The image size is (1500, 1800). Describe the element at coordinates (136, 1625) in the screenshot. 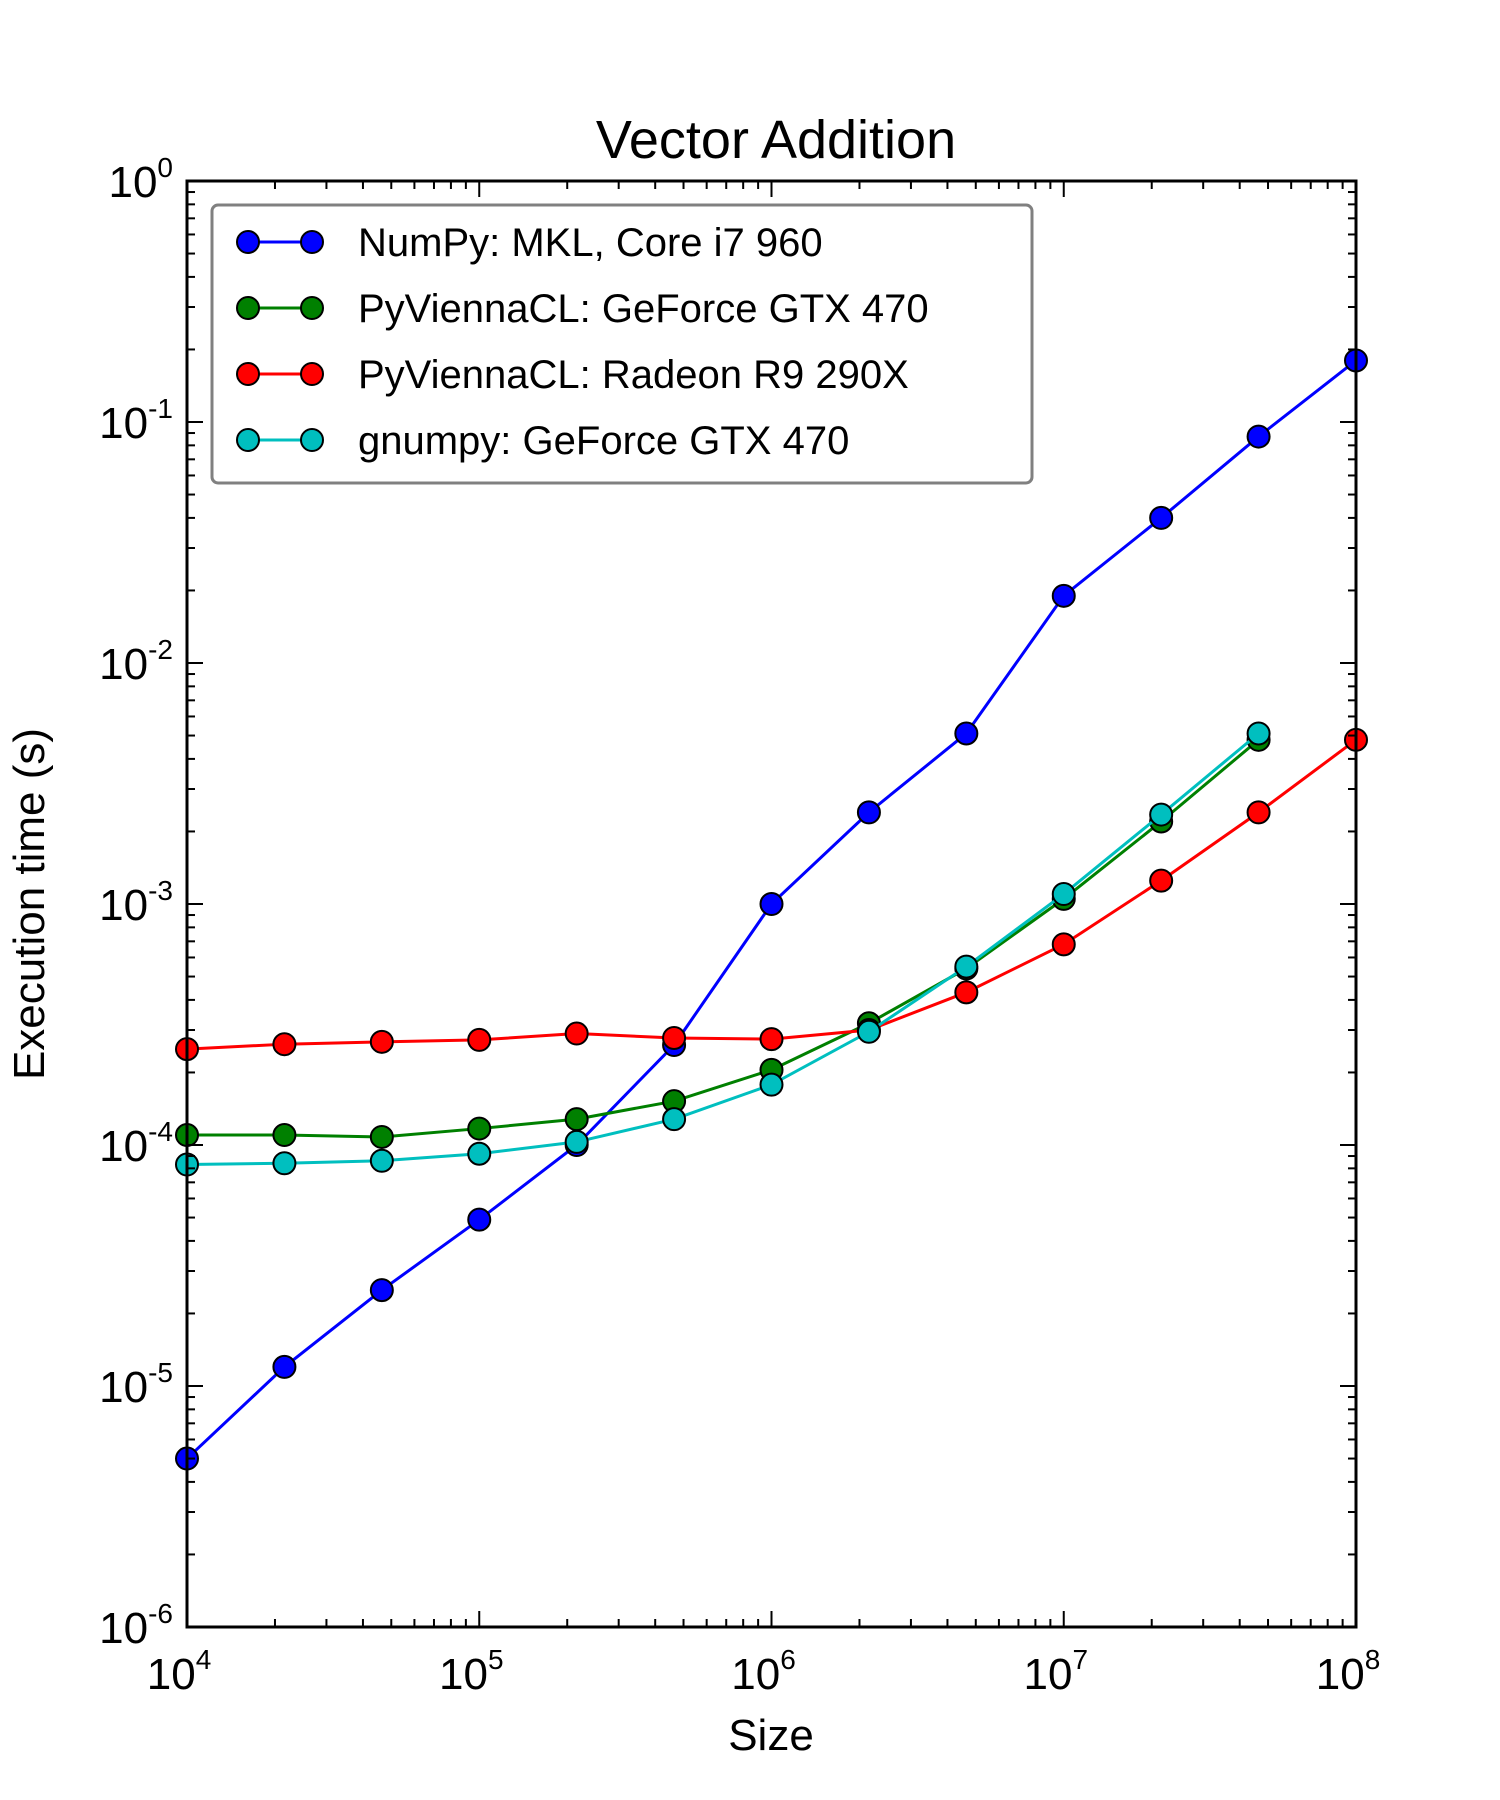

I see `y-tick-label: 10⁻⁶` at that location.